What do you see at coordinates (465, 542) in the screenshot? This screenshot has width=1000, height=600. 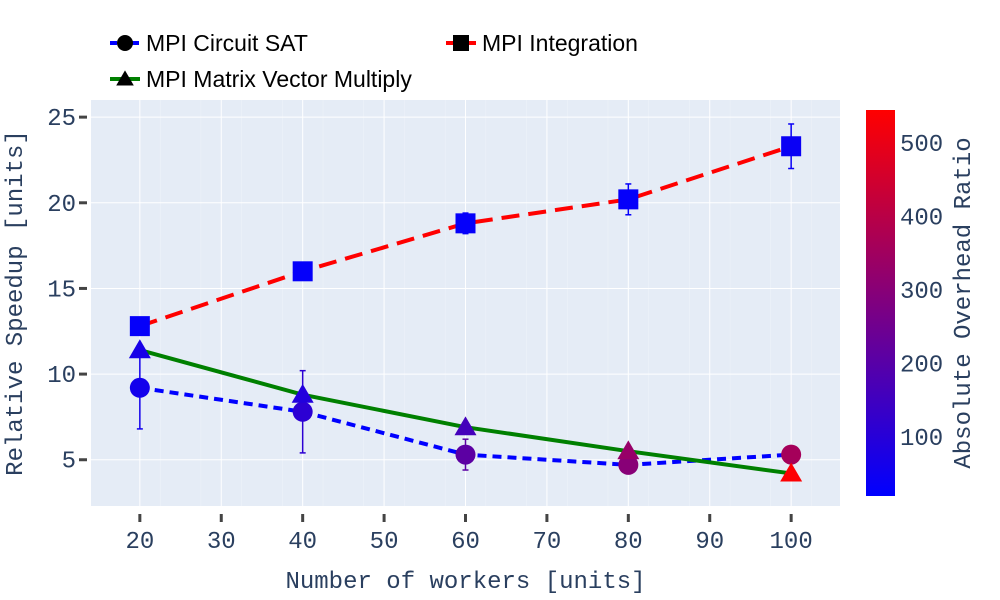 I see `x-tick-label: 60` at bounding box center [465, 542].